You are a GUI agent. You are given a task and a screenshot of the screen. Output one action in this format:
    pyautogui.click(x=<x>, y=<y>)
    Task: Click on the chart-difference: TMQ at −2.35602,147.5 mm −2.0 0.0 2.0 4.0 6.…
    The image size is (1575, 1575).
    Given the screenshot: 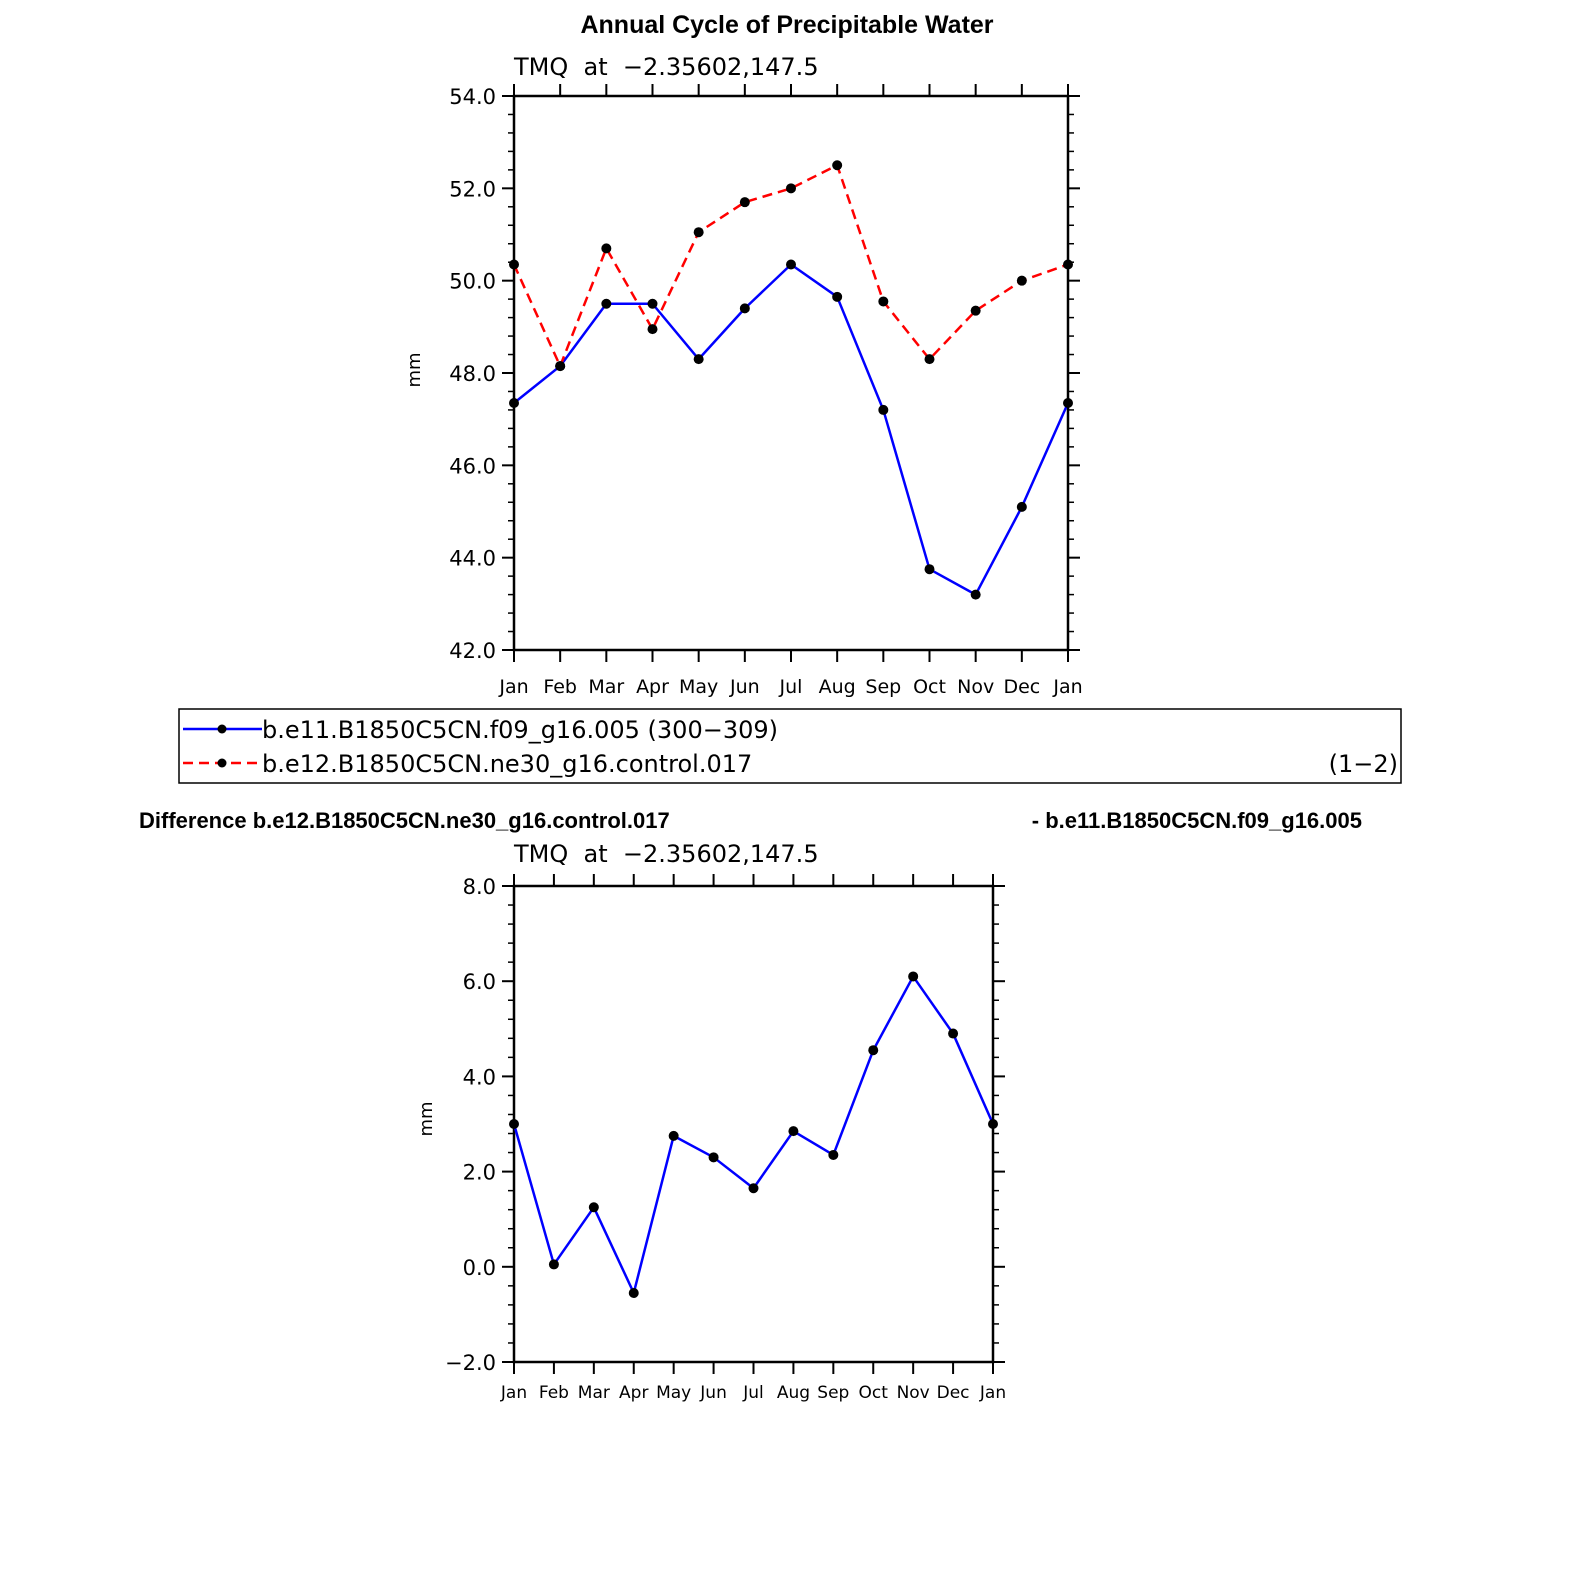 What is the action you would take?
    pyautogui.click(x=711, y=1121)
    